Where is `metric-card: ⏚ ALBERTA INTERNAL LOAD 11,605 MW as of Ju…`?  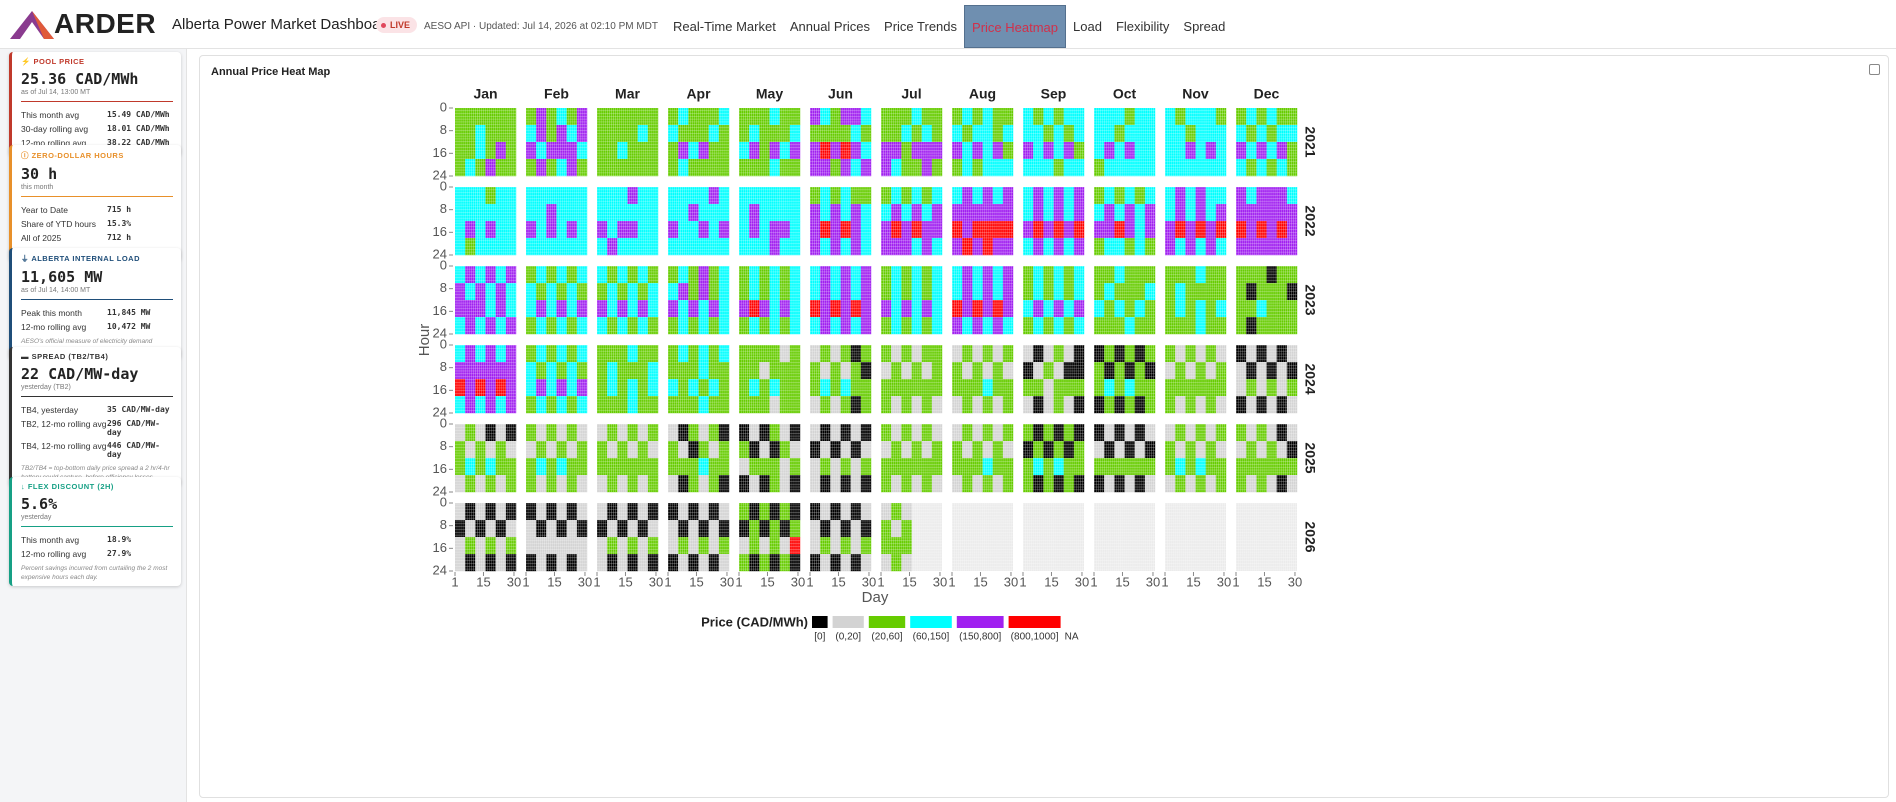
metric-card: ⏚ ALBERTA INTERNAL LOAD 11,605 MW as of Ju… is located at coordinates (95, 303).